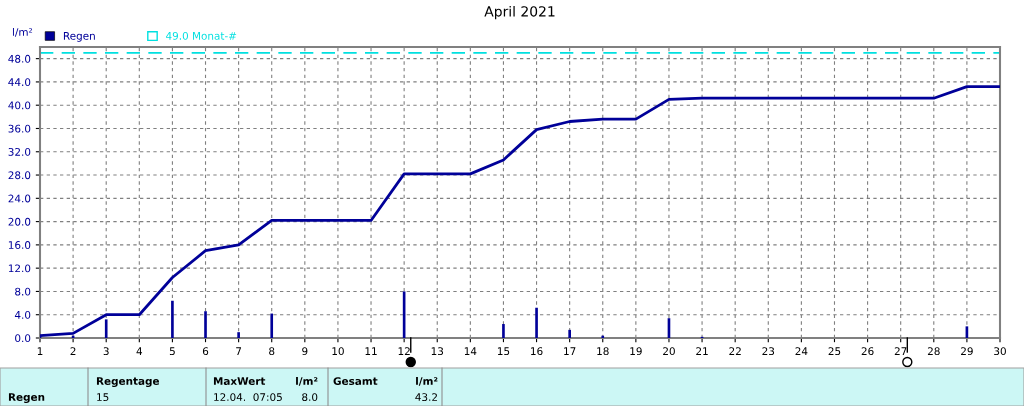 The image size is (1024, 406). I want to click on x-tick-label: 18, so click(603, 351).